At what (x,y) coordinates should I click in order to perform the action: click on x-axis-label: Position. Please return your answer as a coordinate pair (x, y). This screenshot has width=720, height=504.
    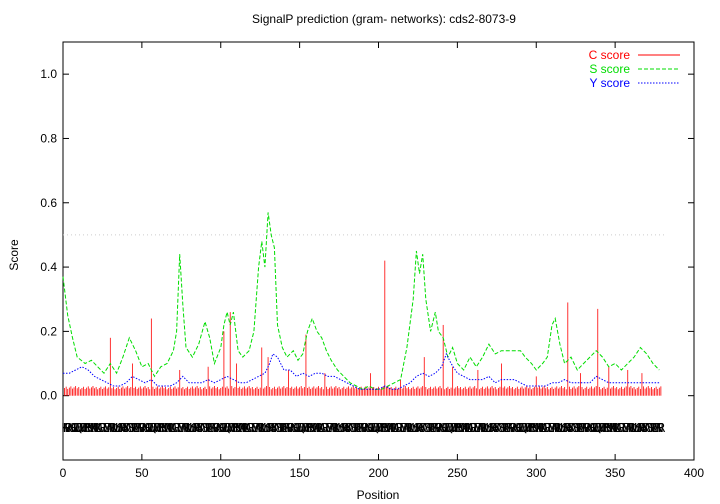
    Looking at the image, I should click on (378, 495).